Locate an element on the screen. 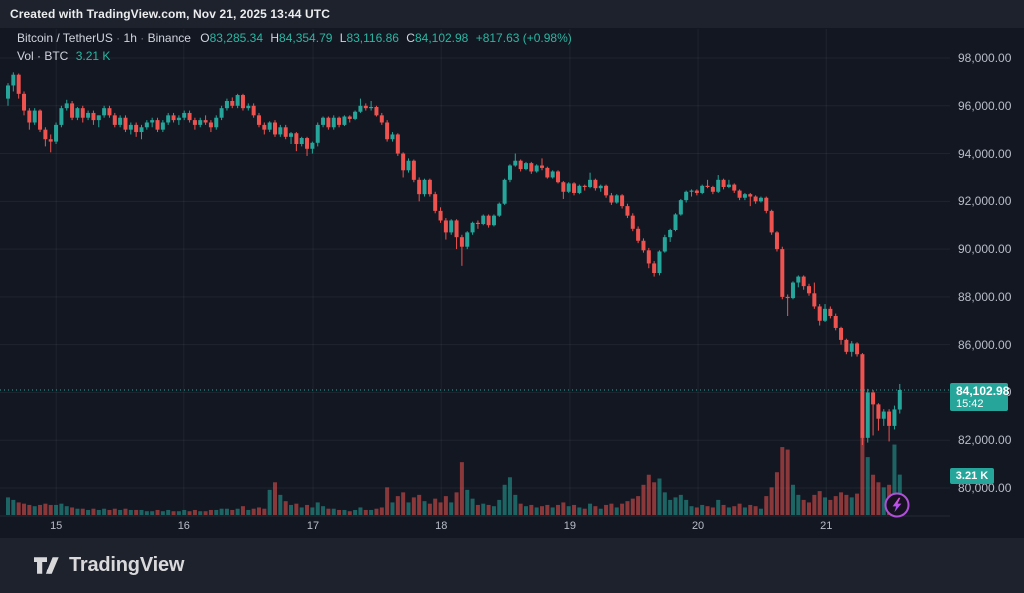 The width and height of the screenshot is (1024, 593). change-value: +817.63 (+0.98%) is located at coordinates (523, 38).